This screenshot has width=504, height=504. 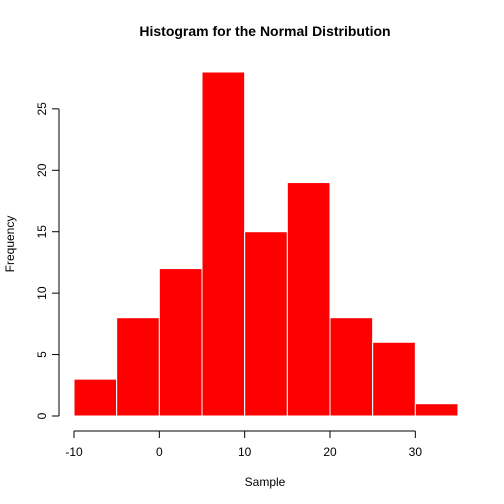 I want to click on y-tick-label: 10, so click(x=42, y=293).